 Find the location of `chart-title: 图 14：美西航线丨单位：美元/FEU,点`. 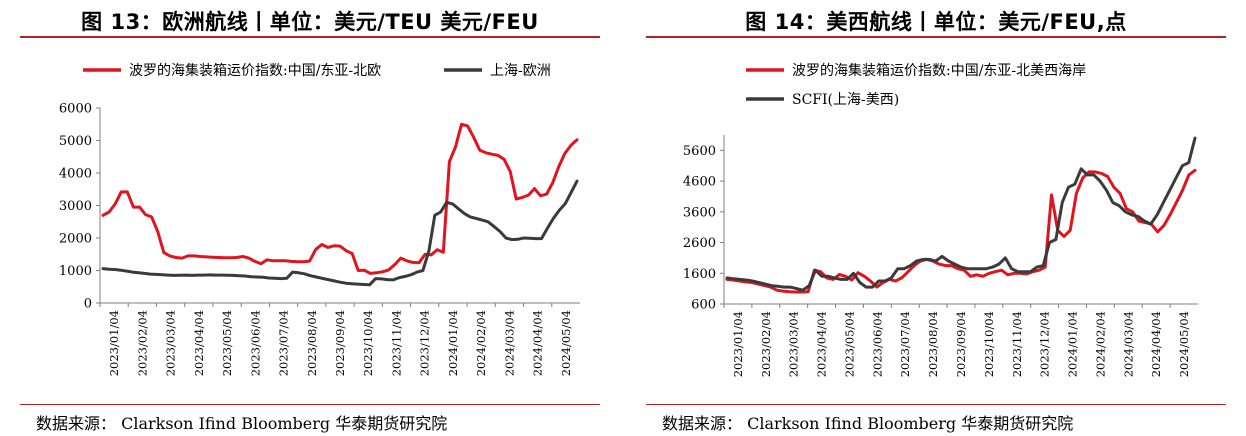

chart-title: 图 14：美西航线丨单位：美元/FEU,点 is located at coordinates (936, 22).